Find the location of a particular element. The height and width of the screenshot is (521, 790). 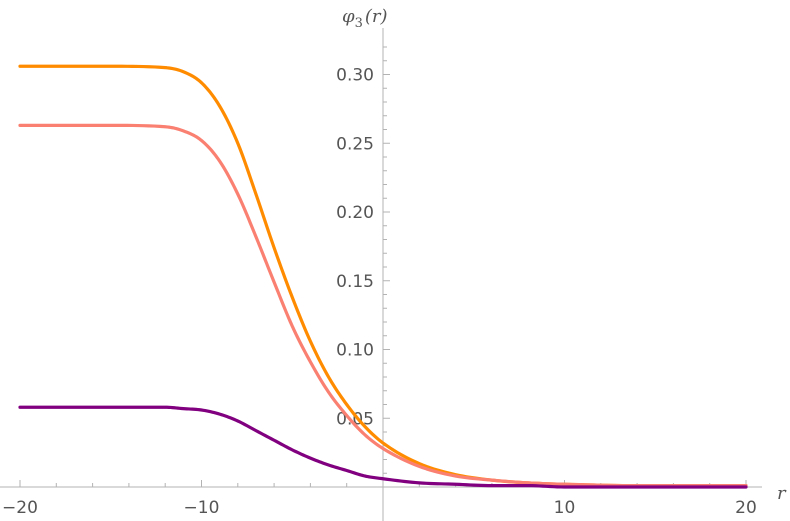

y-tick-label: 0.10 is located at coordinates (355, 351).